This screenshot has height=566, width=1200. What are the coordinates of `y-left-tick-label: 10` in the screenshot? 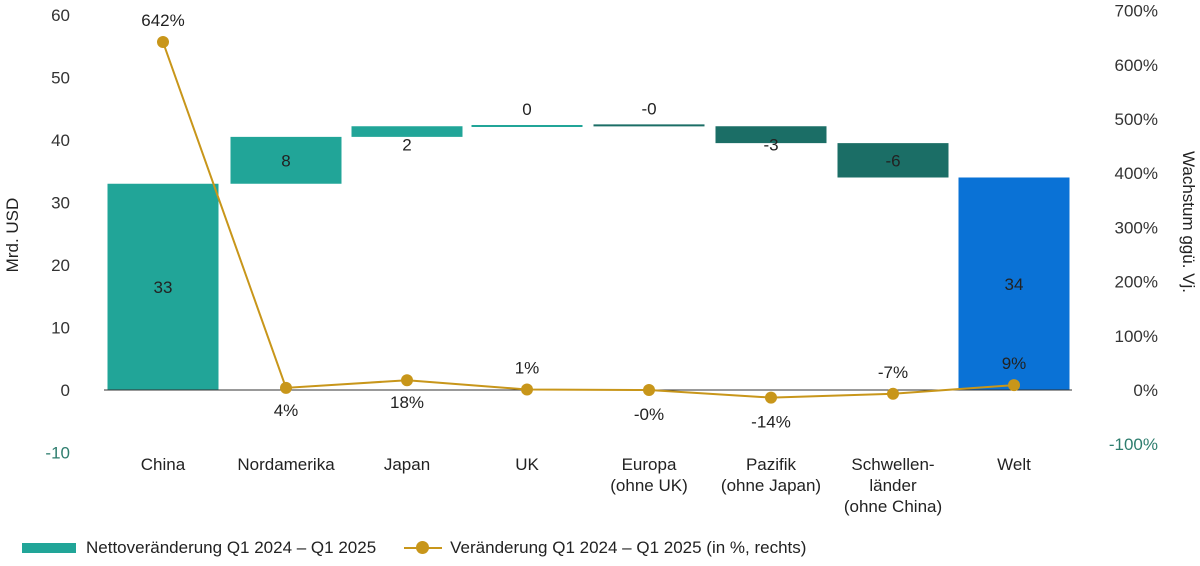 It's located at (60, 328).